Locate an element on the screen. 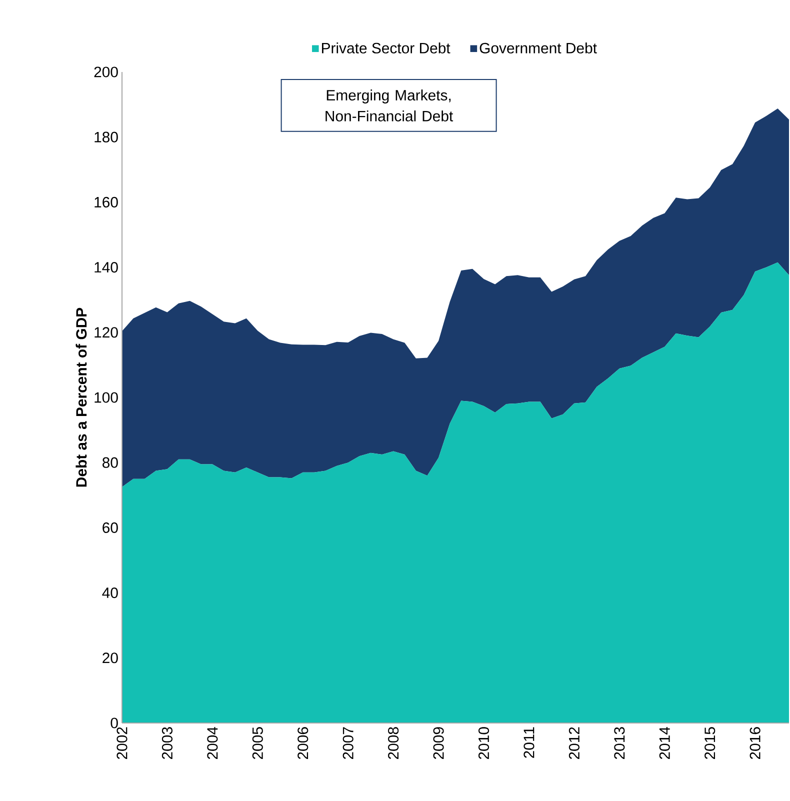 This screenshot has width=790, height=801. y-tick-label: 200 is located at coordinates (106, 72).